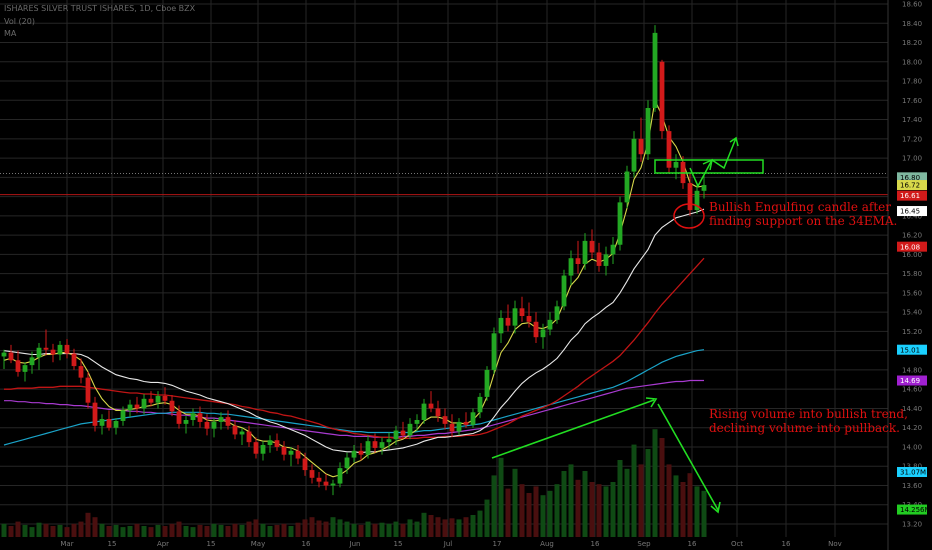 This screenshot has width=932, height=550. Describe the element at coordinates (910, 350) in the screenshot. I see `price-badge-label: 15.01` at that location.